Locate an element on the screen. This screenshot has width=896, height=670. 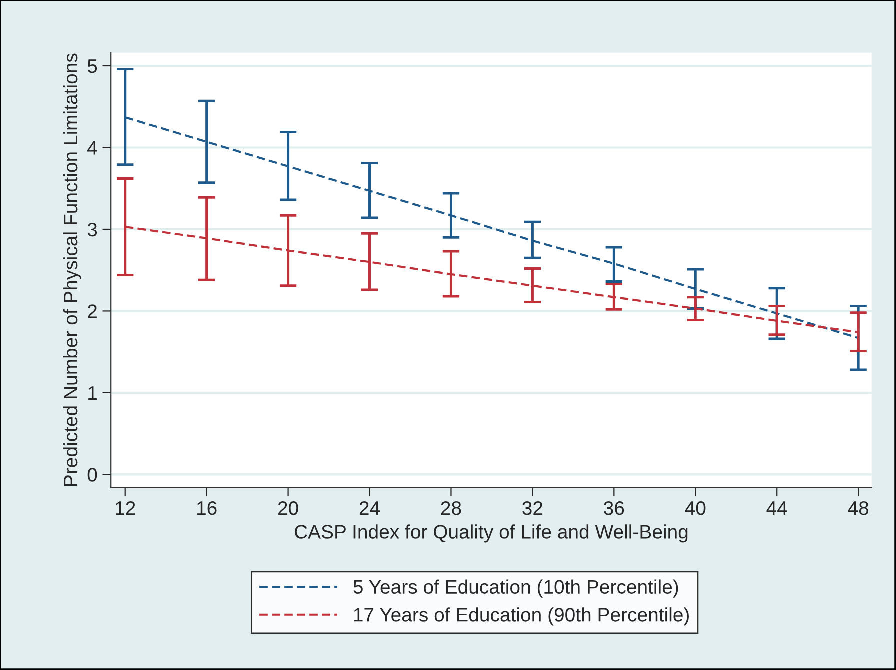
x-tick-label: 32 is located at coordinates (532, 508).